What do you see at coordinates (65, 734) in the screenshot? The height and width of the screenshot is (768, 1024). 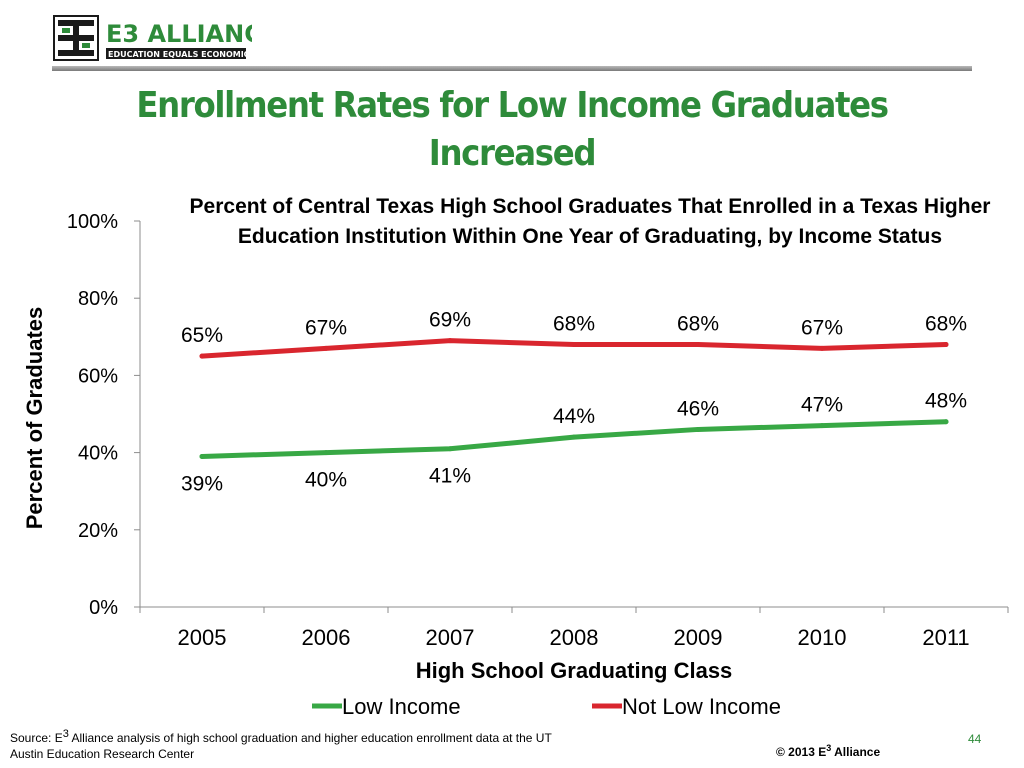 I see `source-superscript: 3` at bounding box center [65, 734].